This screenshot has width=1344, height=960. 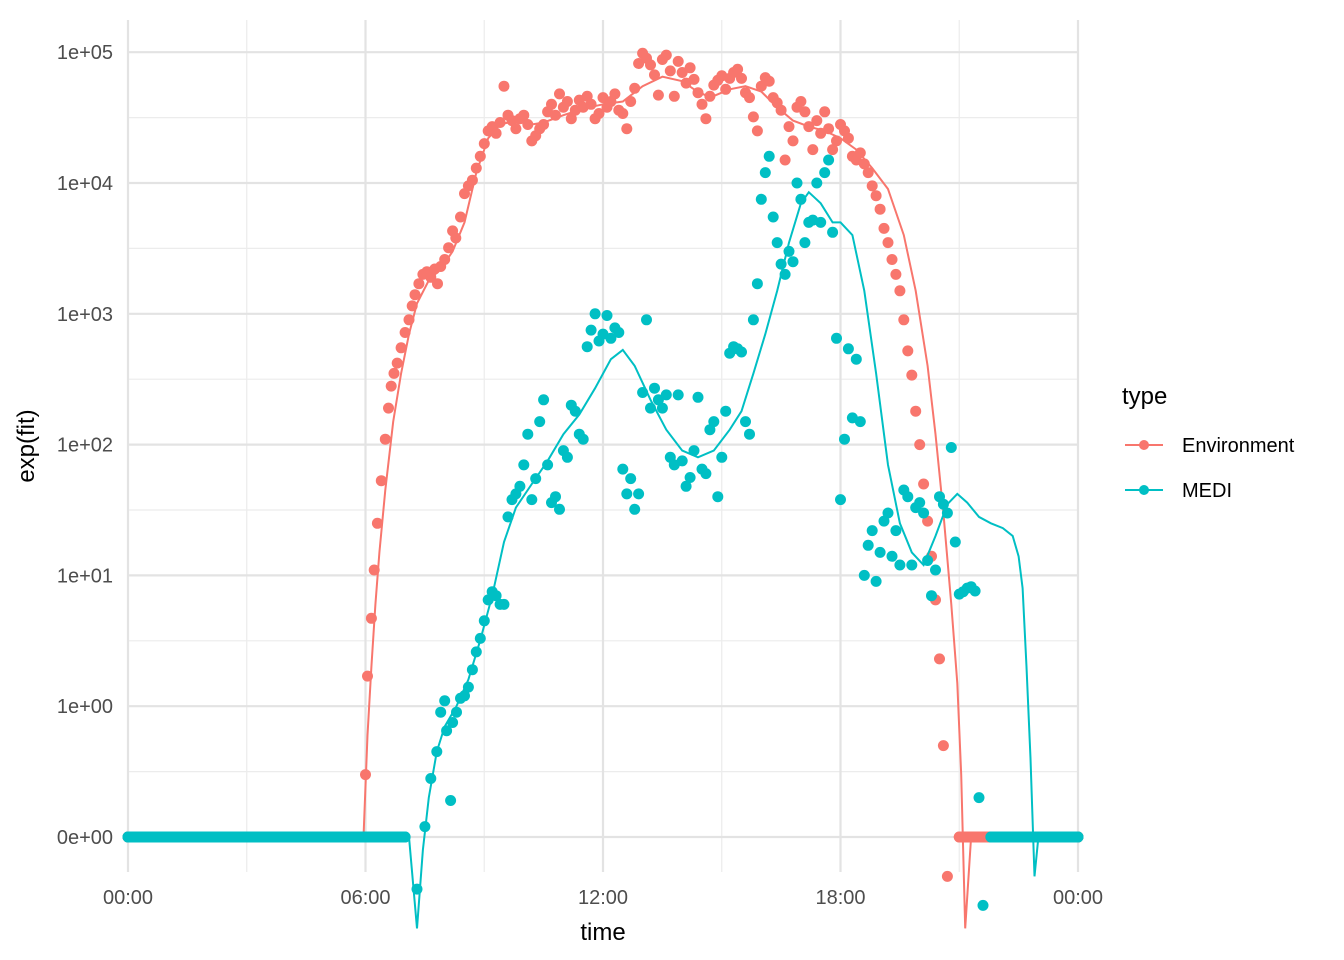 What do you see at coordinates (1210, 446) in the screenshot?
I see `legend-item-environment: Environment` at bounding box center [1210, 446].